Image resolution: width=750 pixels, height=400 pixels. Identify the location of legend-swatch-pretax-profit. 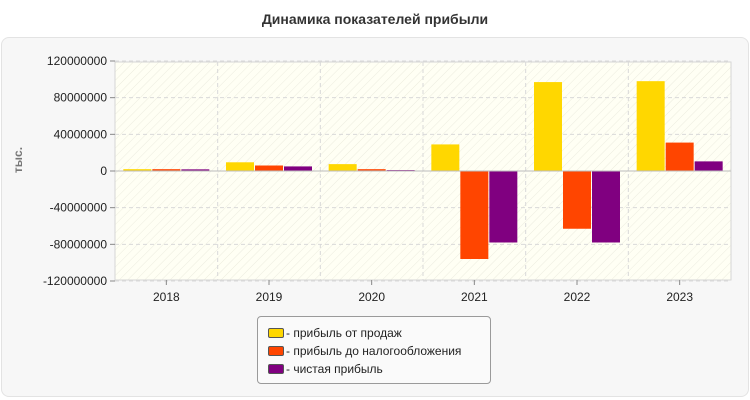
(276, 351).